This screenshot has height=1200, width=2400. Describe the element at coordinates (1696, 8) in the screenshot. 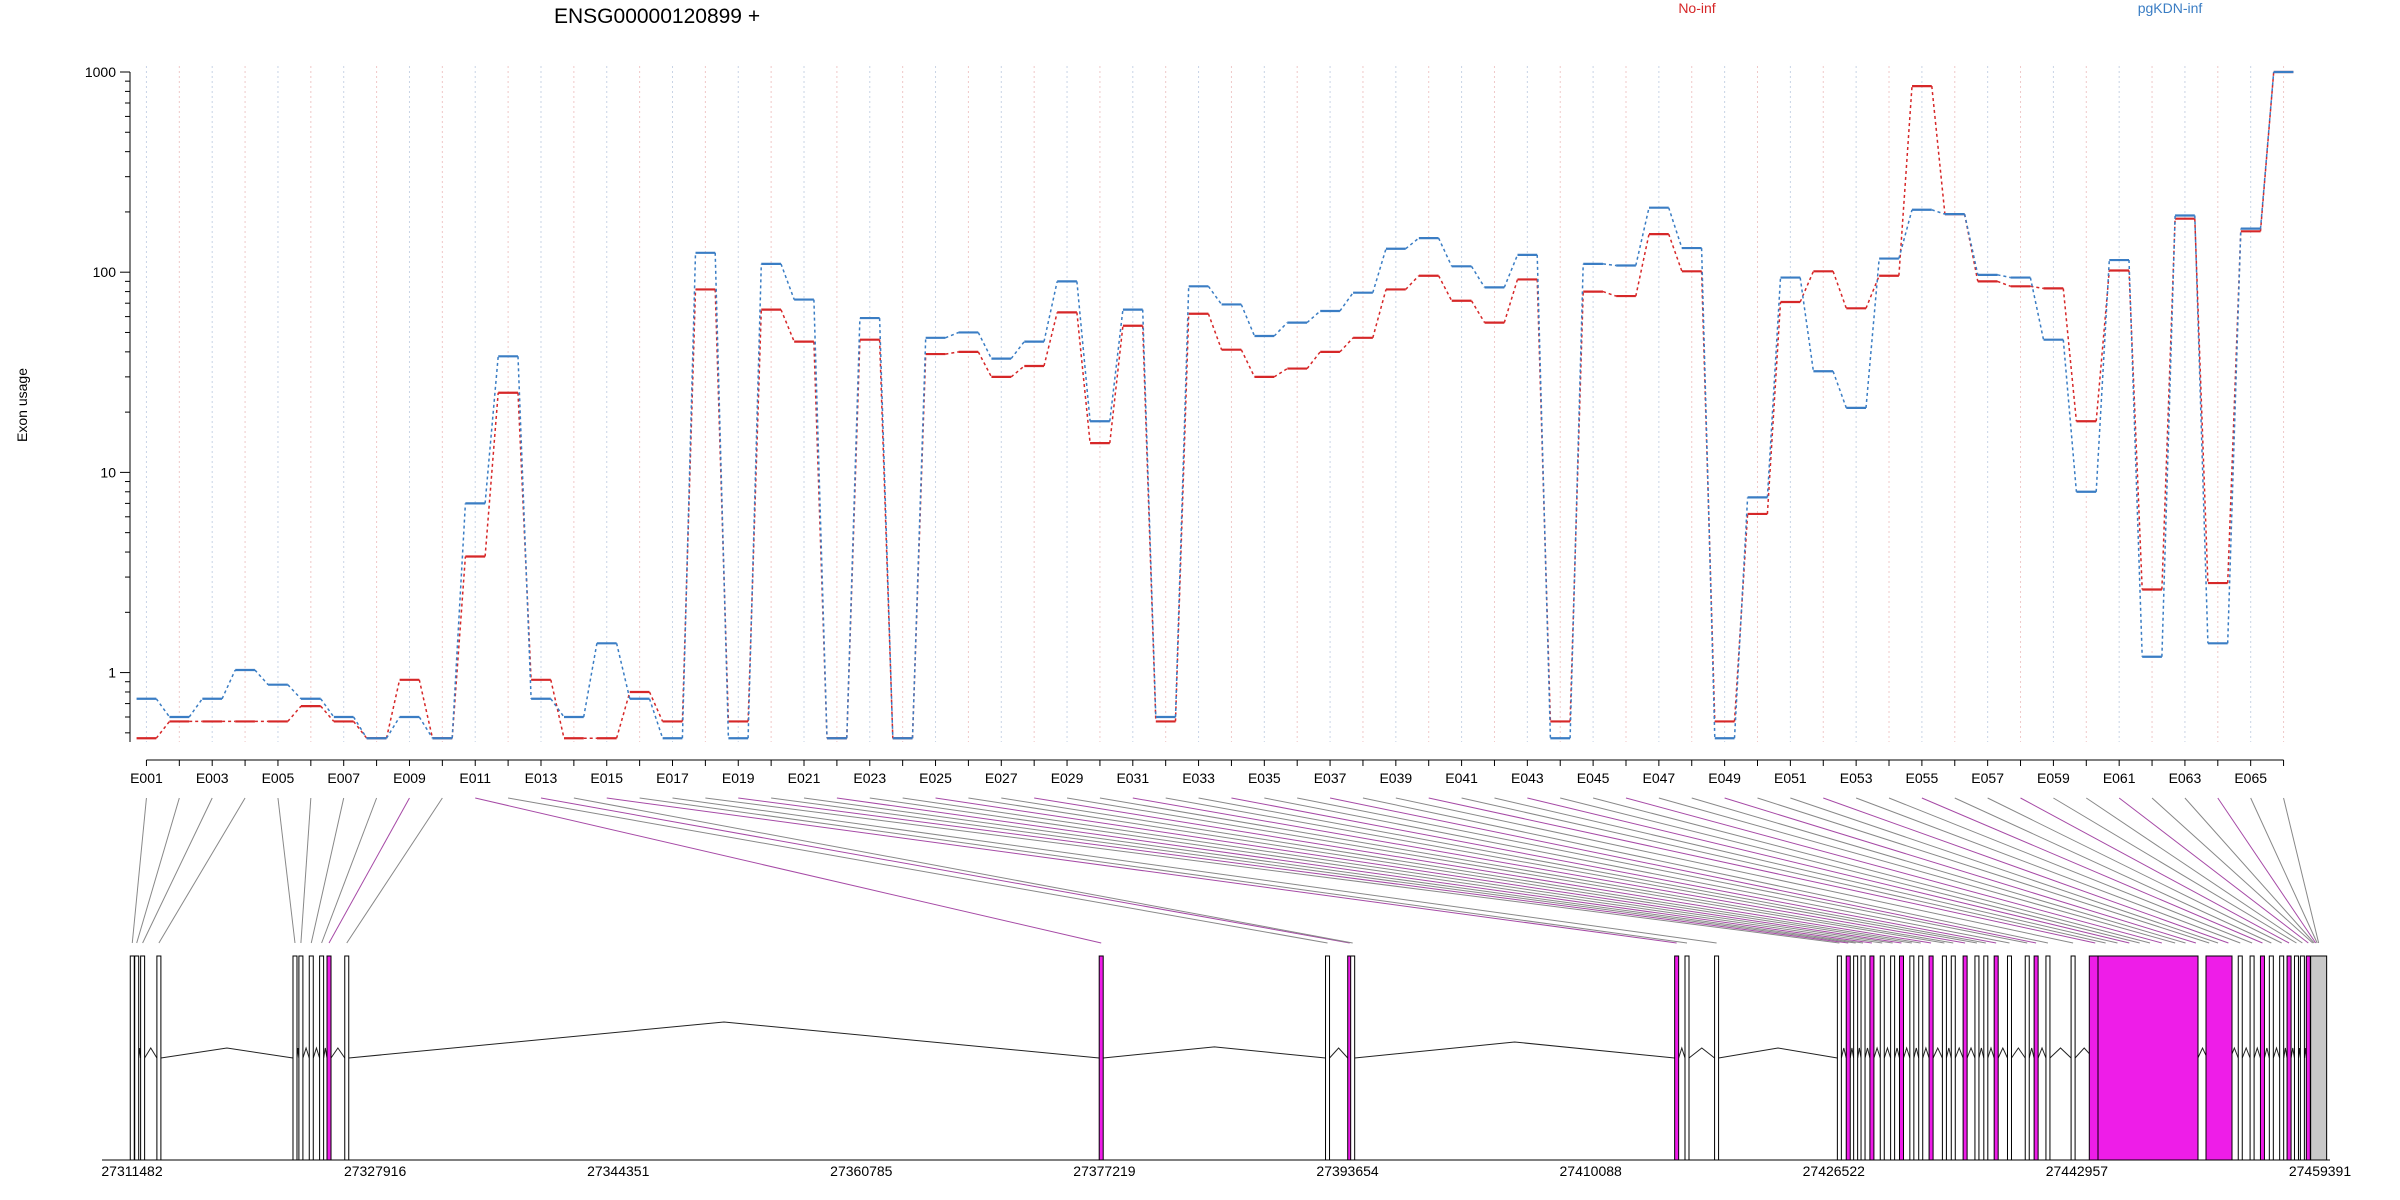

I see `legend-entry-no-inf: No-inf` at that location.